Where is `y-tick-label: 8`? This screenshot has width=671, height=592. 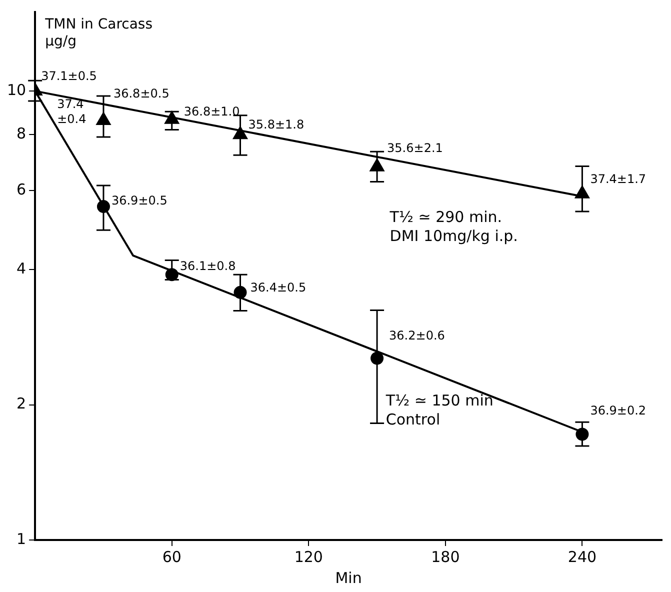
y-tick-label: 8 is located at coordinates (21, 133).